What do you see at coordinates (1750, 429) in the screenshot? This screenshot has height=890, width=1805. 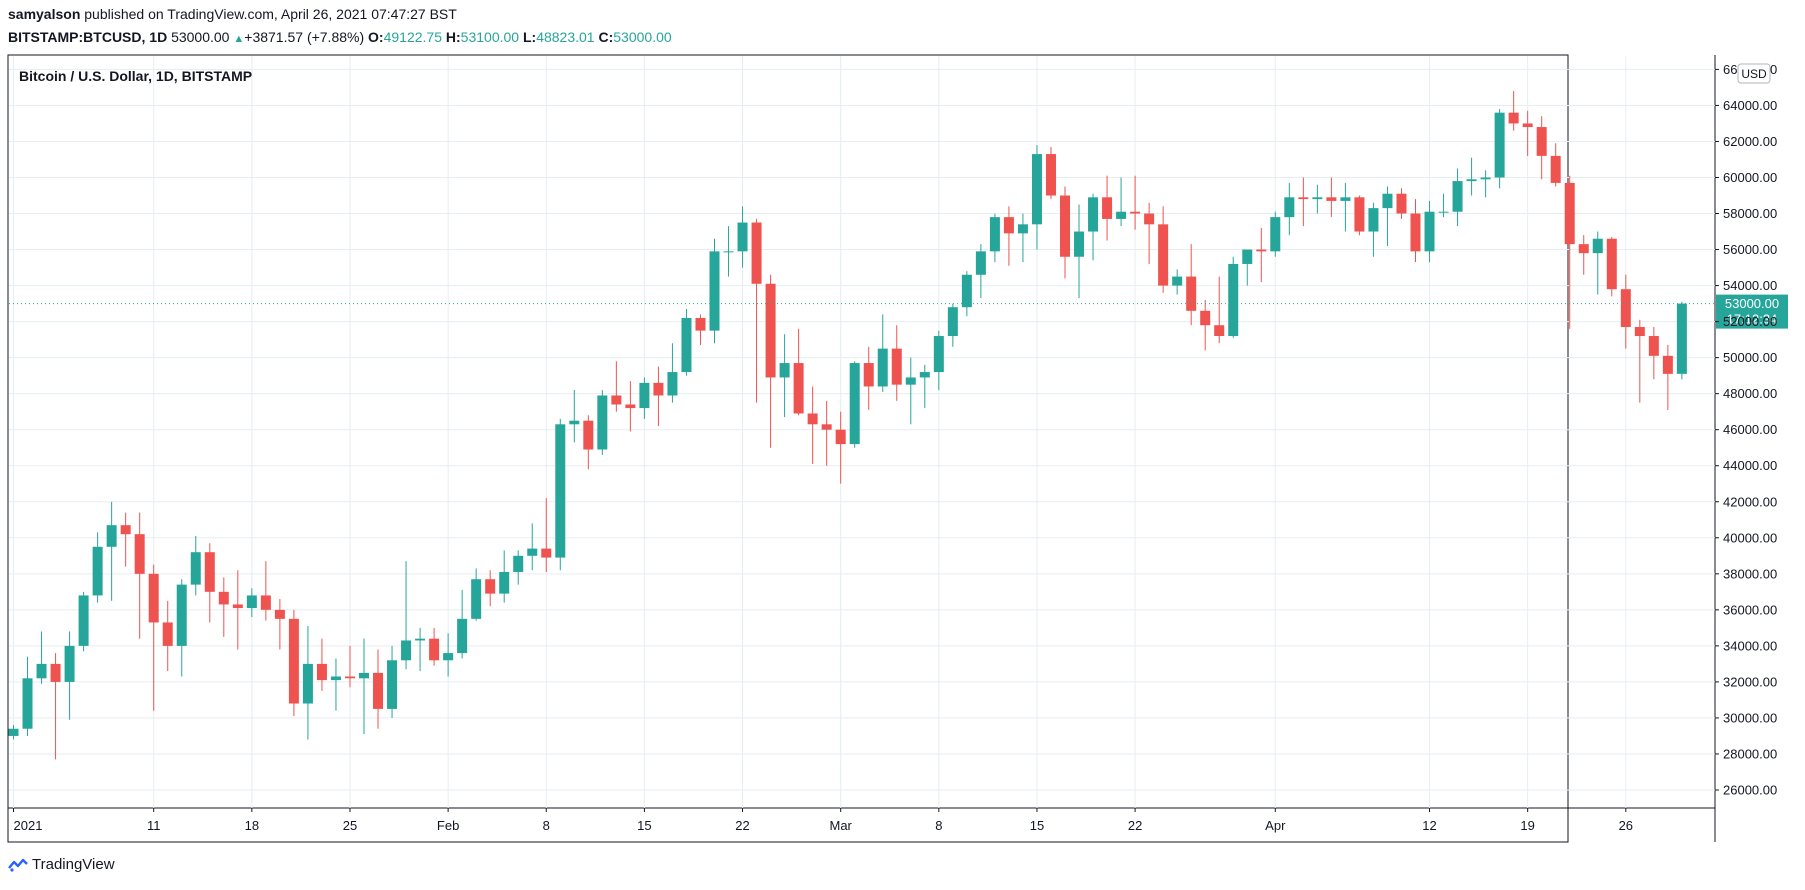 I see `price-tick-label: 46000.00` at bounding box center [1750, 429].